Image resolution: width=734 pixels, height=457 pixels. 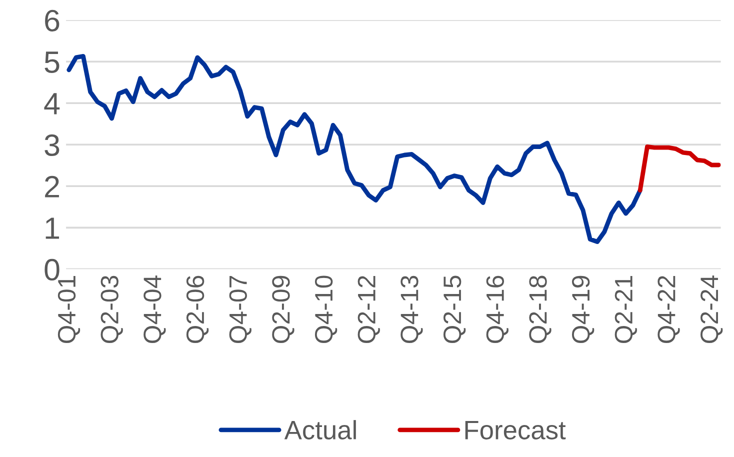 I want to click on x-tick-label: Q4-01, so click(x=69, y=310).